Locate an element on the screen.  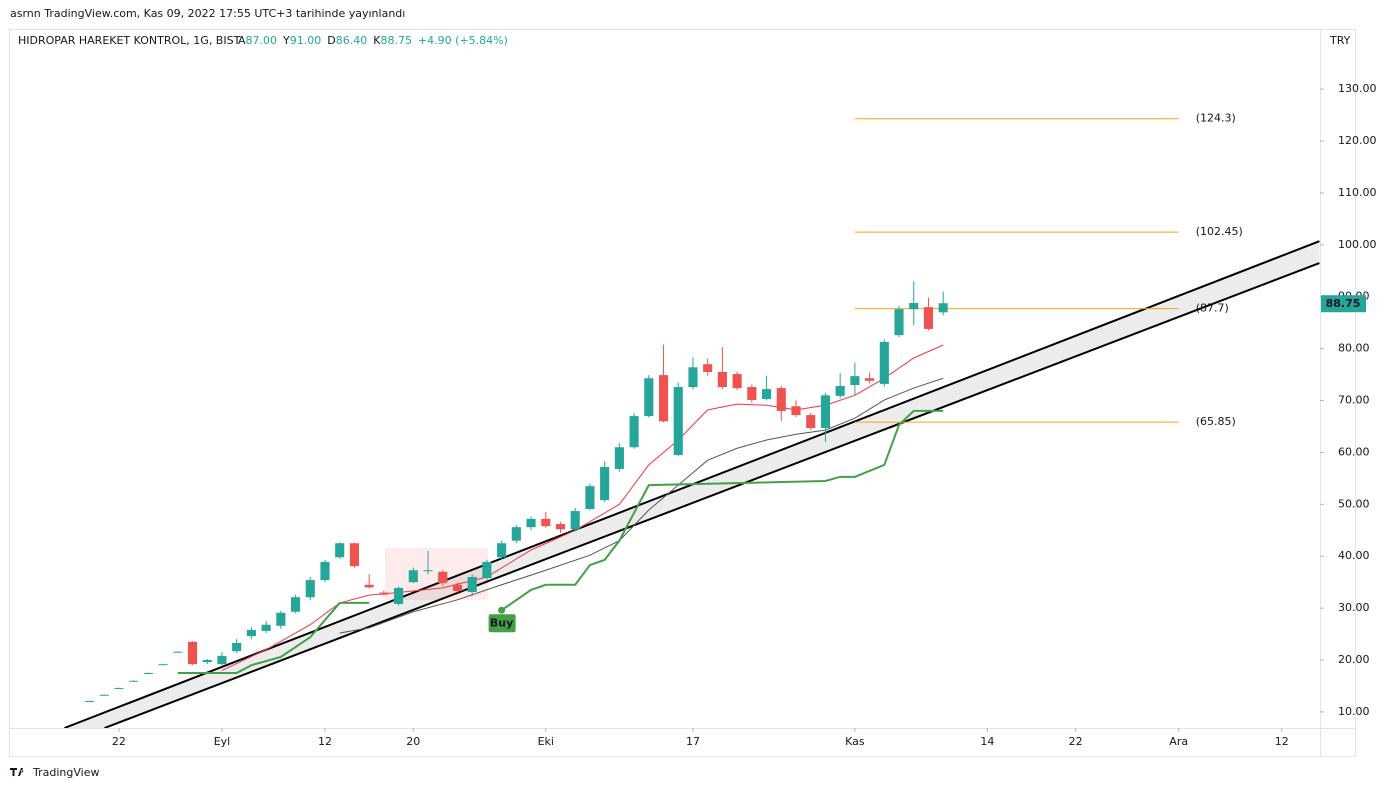
y-tick-label: 130.00 is located at coordinates (1357, 88).